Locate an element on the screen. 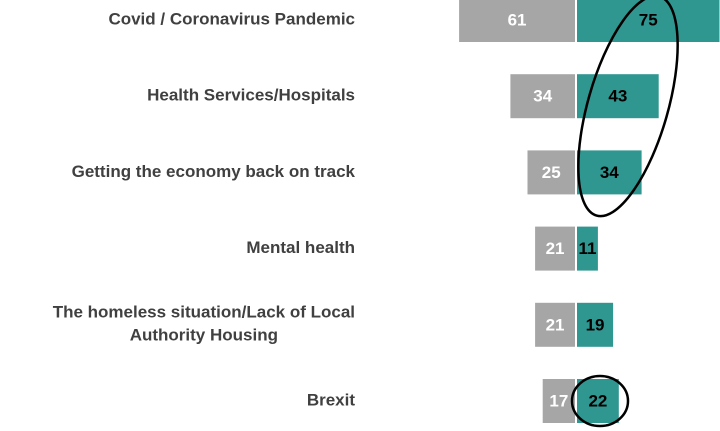 This screenshot has width=720, height=431. value-label: 61 is located at coordinates (517, 19).